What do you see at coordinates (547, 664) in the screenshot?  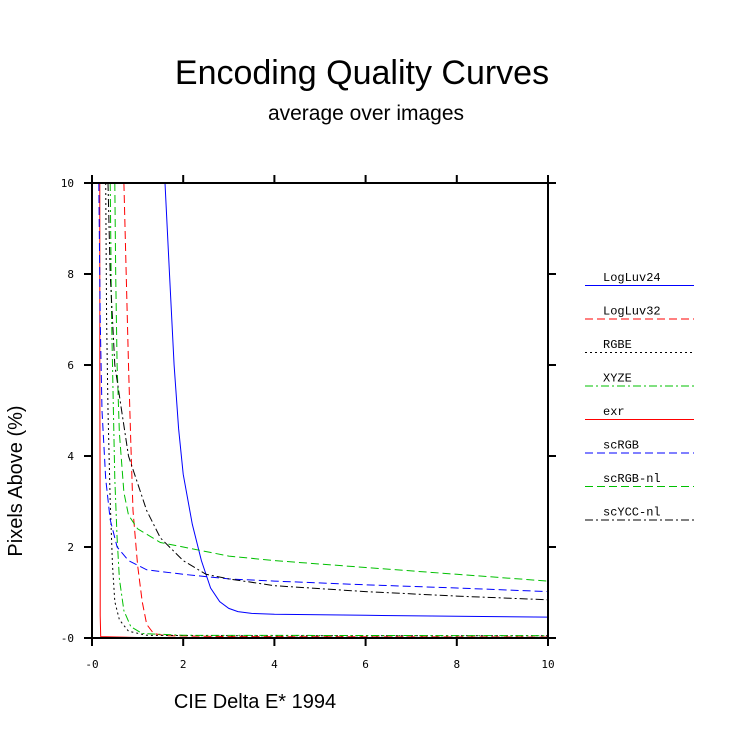 I see `x-tick-label: 10` at bounding box center [547, 664].